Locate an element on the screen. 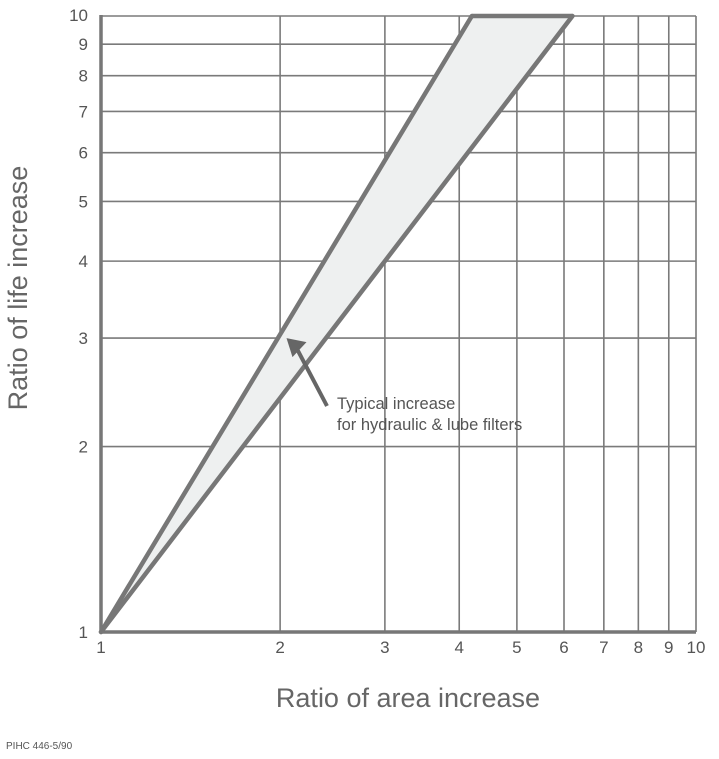 Image resolution: width=719 pixels, height=759 pixels. x-tick-label-8: 8 is located at coordinates (638, 647).